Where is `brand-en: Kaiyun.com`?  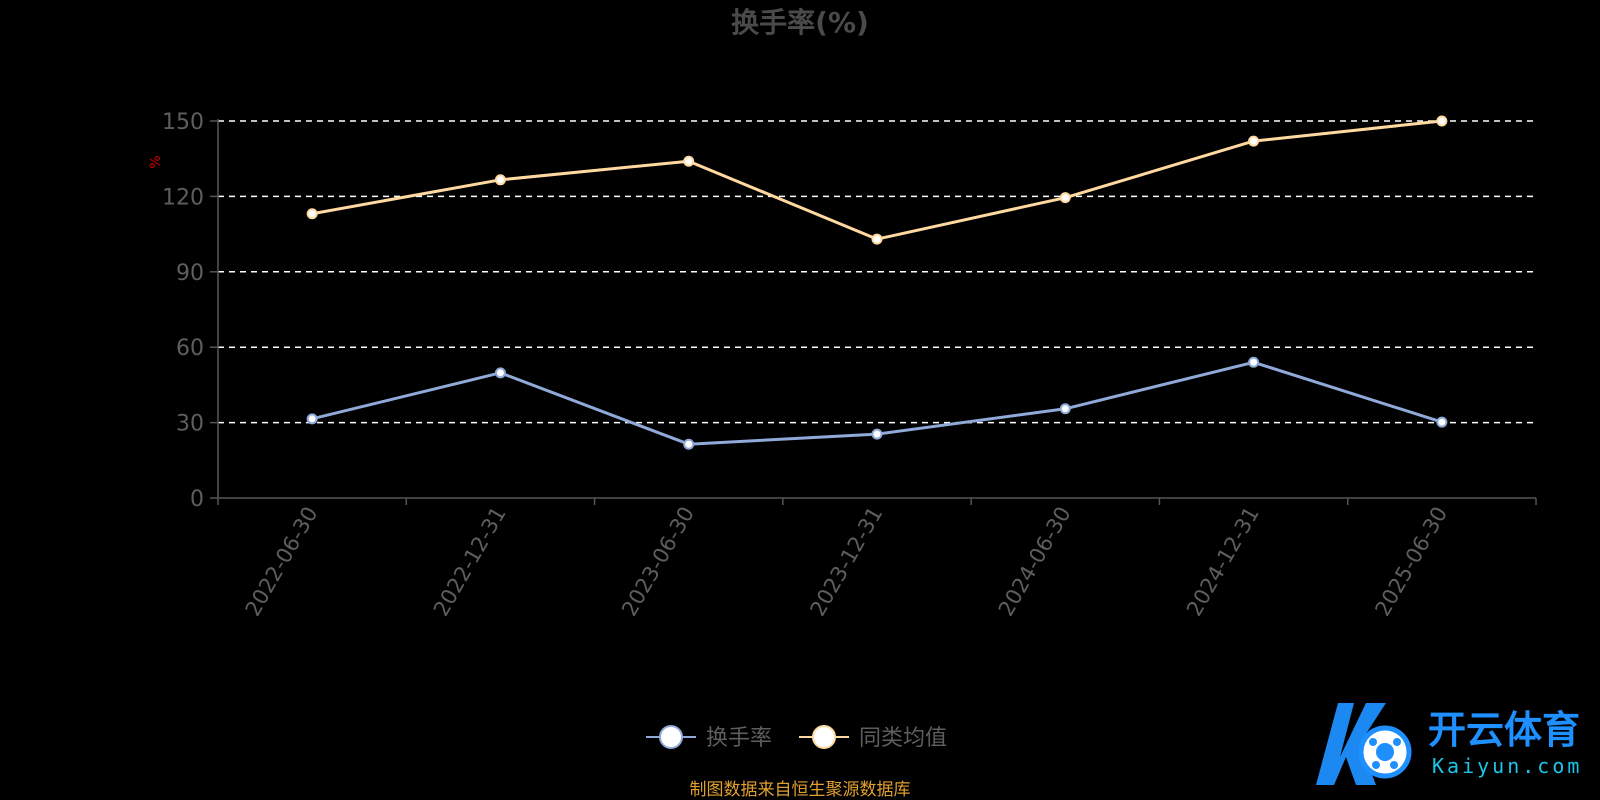
brand-en: Kaiyun.com is located at coordinates (1507, 766).